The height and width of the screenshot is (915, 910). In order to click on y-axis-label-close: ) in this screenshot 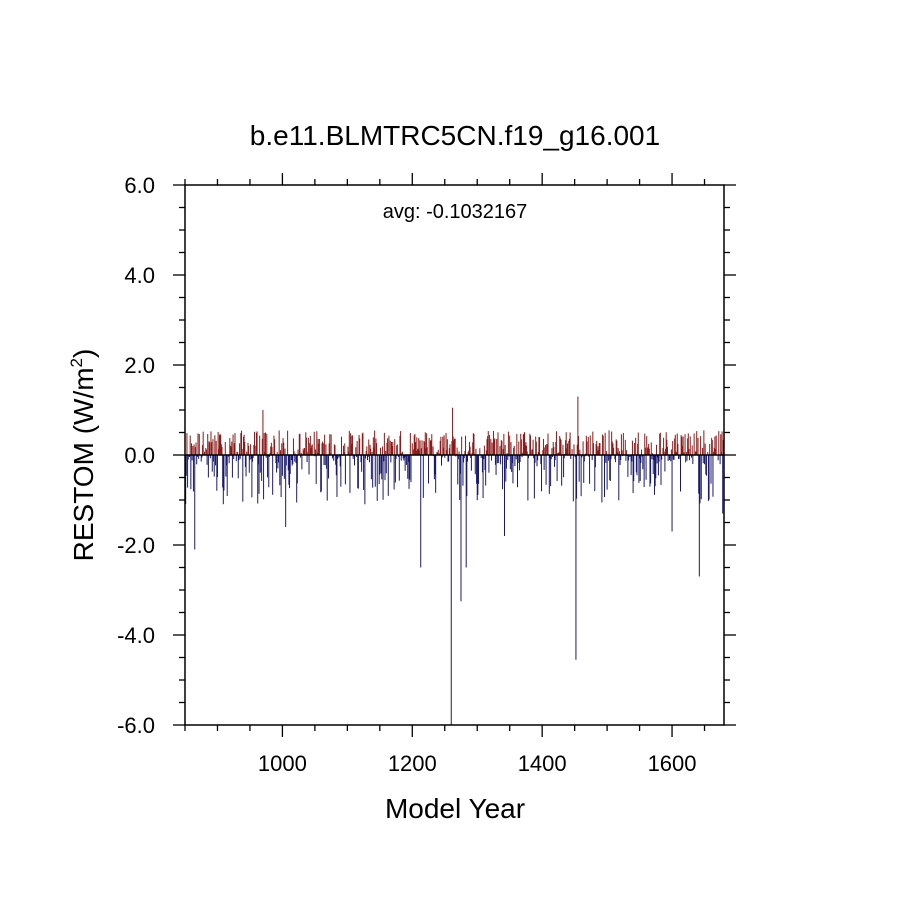, I will do `click(83, 353)`.